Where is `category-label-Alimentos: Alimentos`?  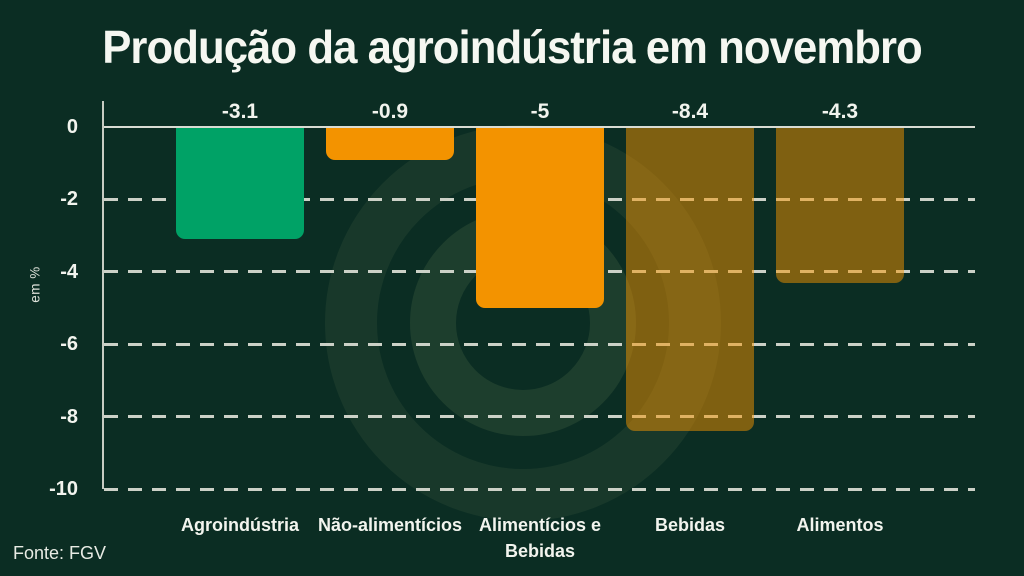 category-label-Alimentos: Alimentos is located at coordinates (840, 525).